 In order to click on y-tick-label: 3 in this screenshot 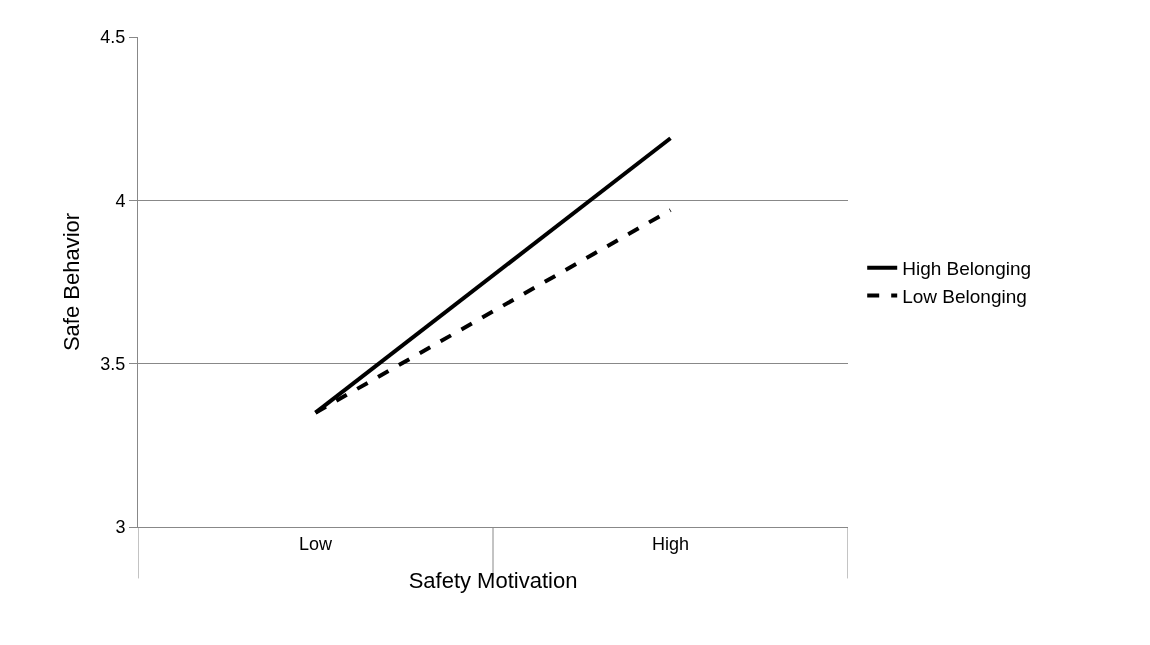, I will do `click(120, 527)`.